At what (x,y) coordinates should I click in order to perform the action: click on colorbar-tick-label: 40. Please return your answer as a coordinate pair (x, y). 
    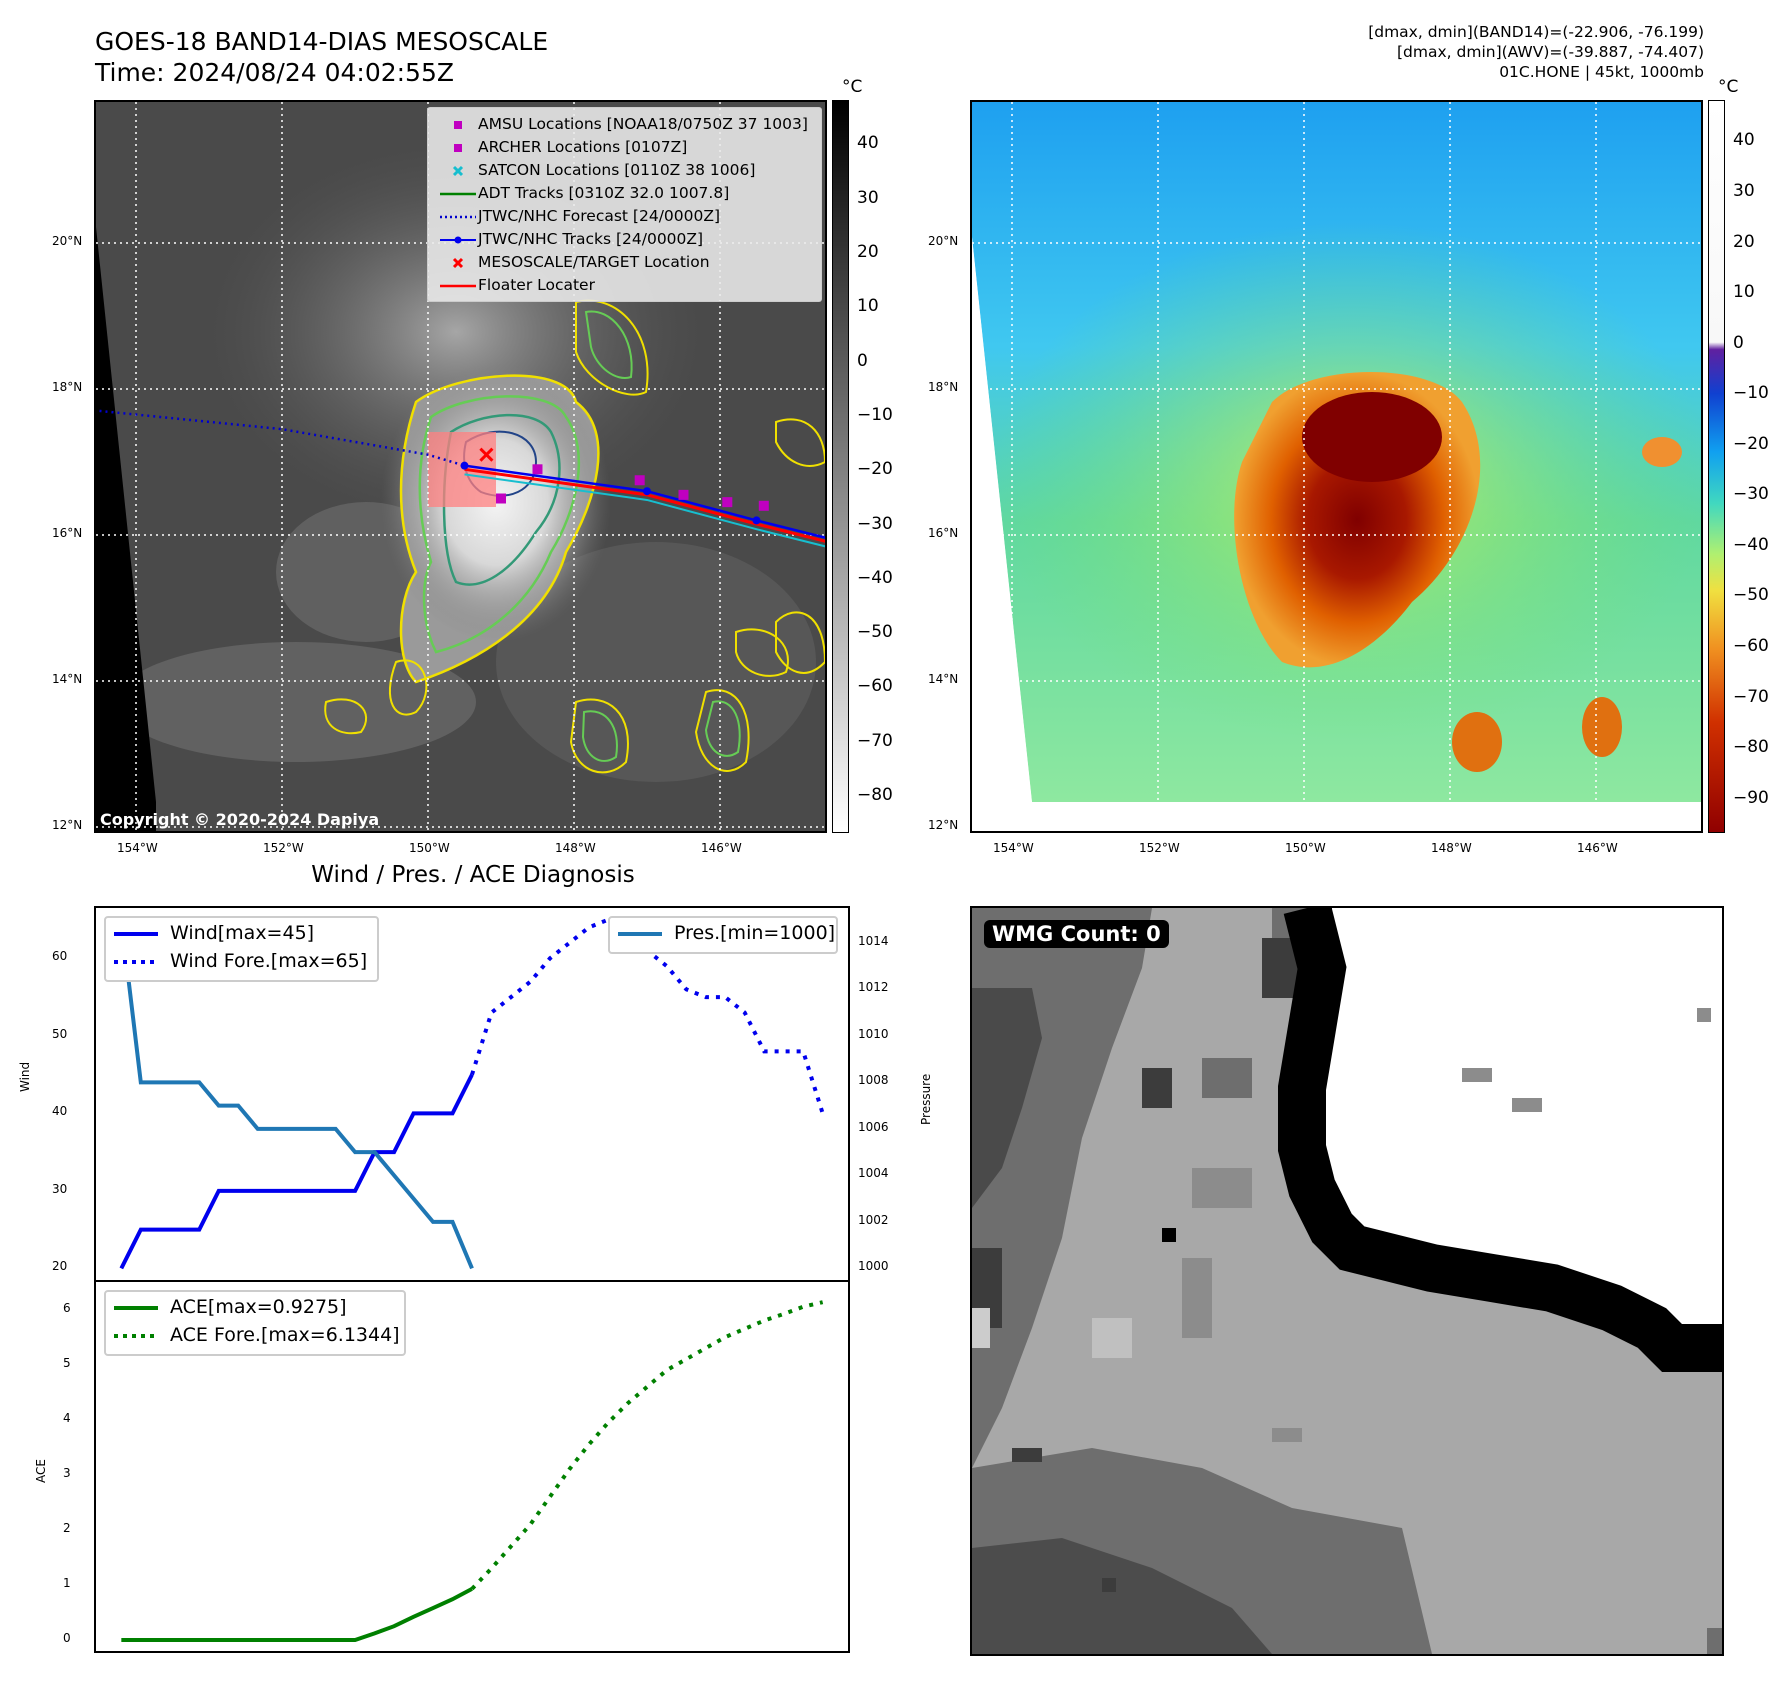
    Looking at the image, I should click on (868, 143).